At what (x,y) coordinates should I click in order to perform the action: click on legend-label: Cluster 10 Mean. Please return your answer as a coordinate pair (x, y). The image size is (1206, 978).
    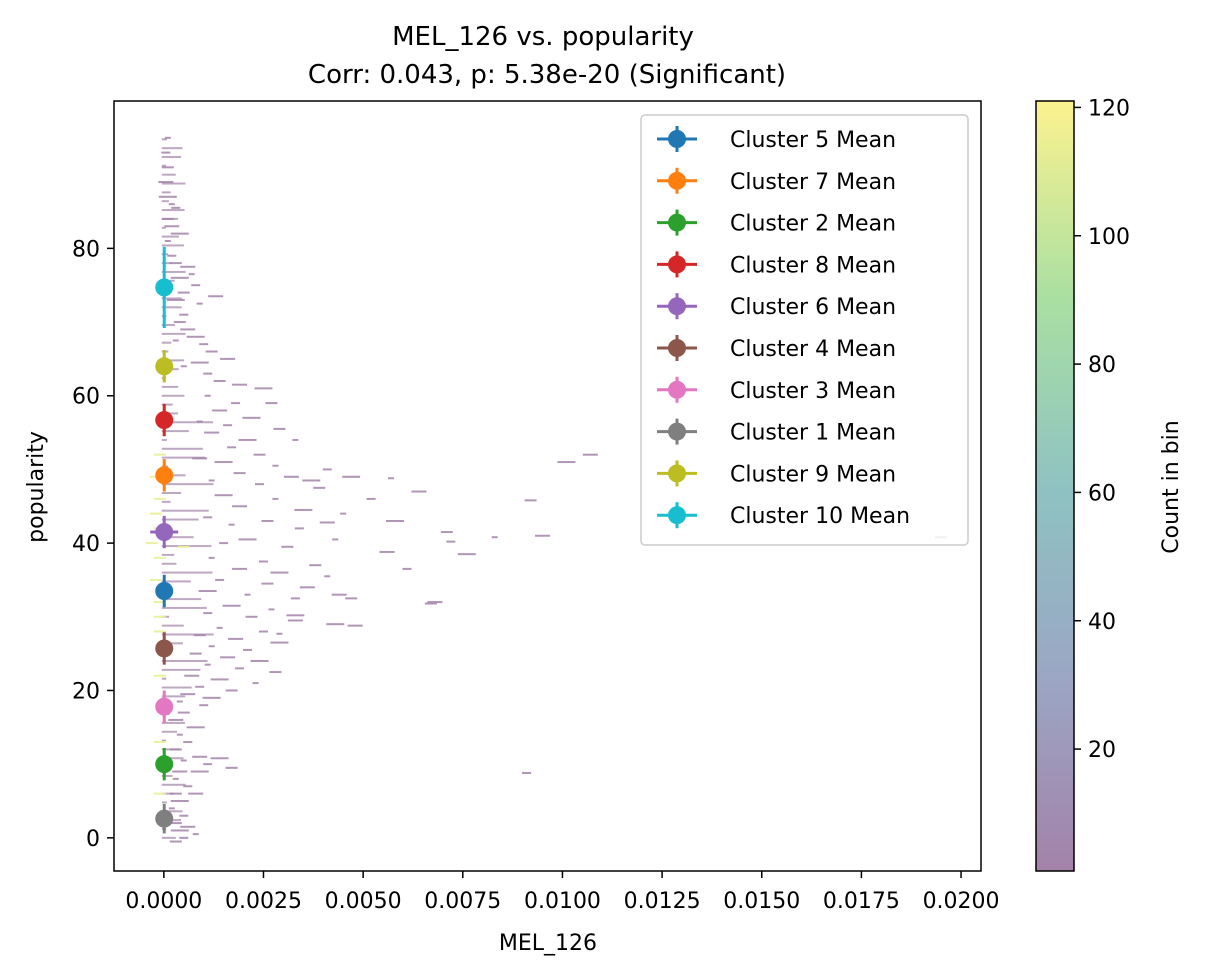
    Looking at the image, I should click on (820, 516).